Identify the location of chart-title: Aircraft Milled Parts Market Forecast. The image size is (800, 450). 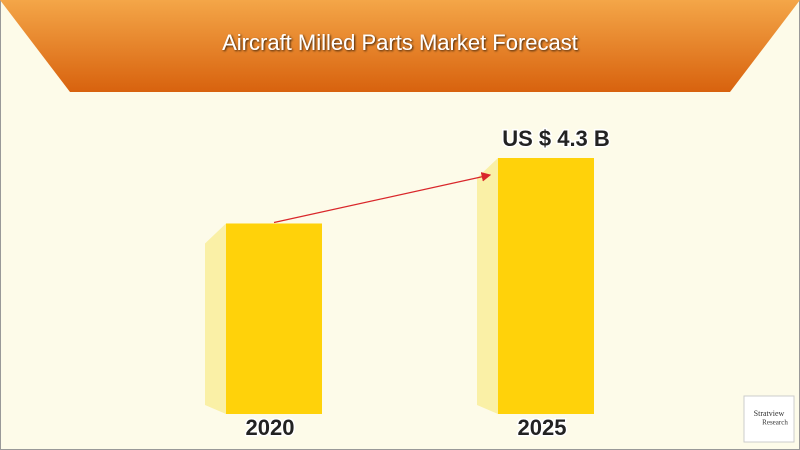
(400, 42).